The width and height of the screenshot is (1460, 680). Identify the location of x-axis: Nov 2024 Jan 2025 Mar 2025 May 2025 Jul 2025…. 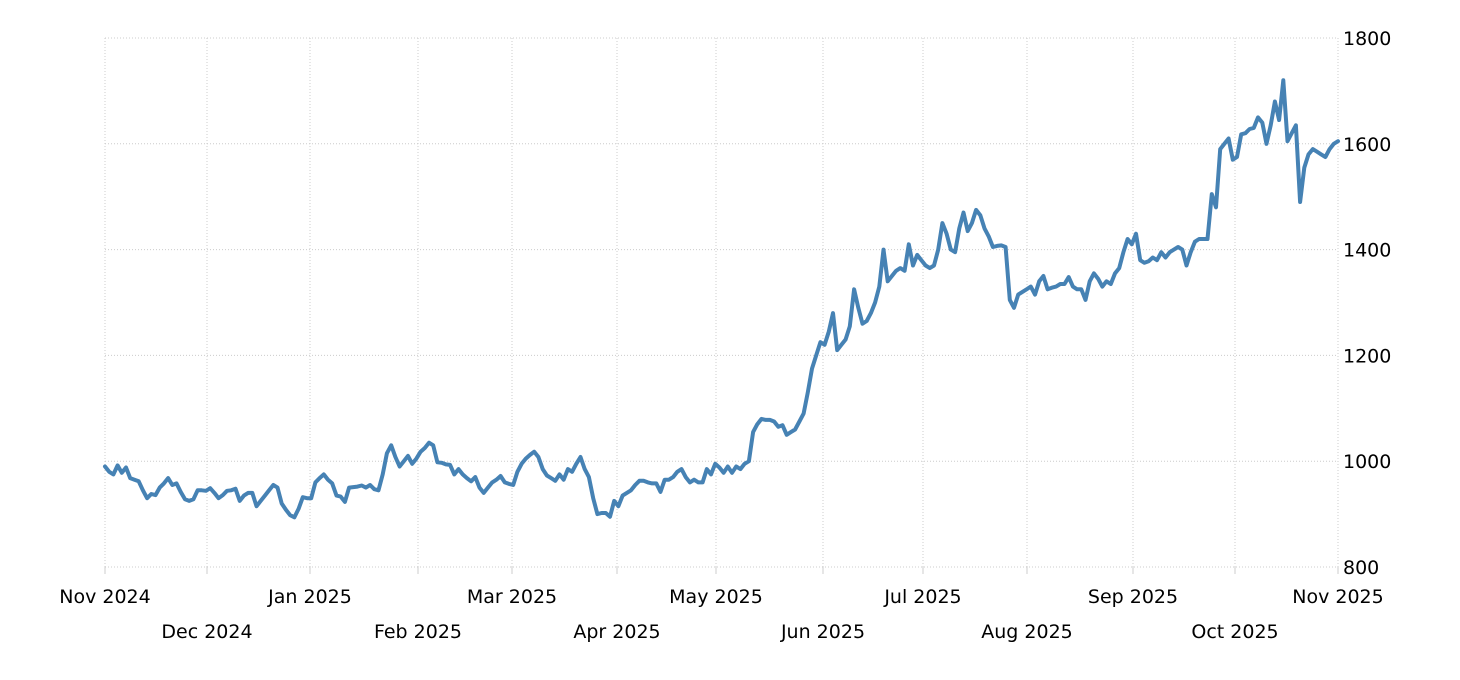
(721, 605).